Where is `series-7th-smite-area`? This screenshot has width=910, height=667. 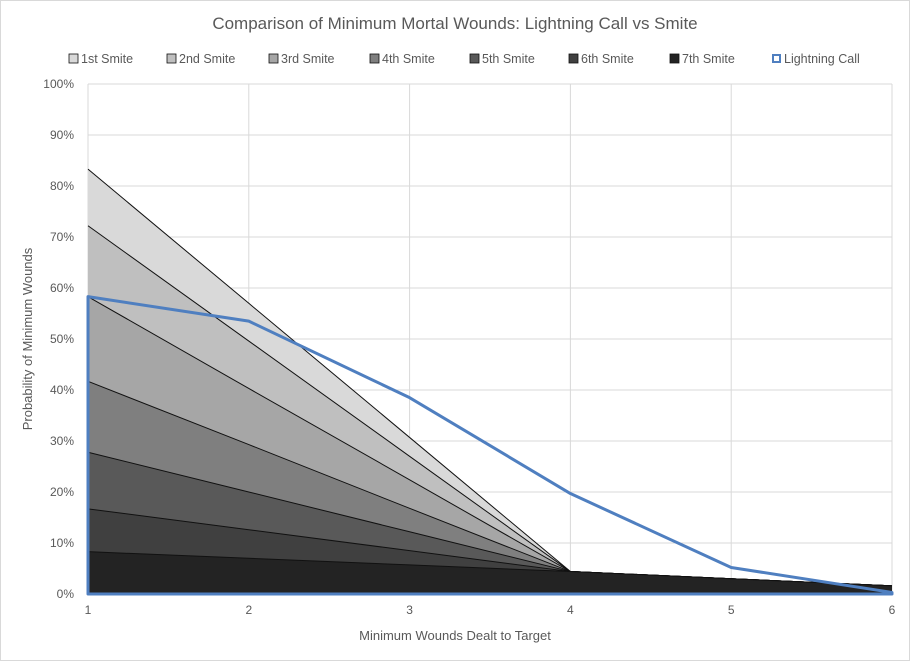
series-7th-smite-area is located at coordinates (490, 572).